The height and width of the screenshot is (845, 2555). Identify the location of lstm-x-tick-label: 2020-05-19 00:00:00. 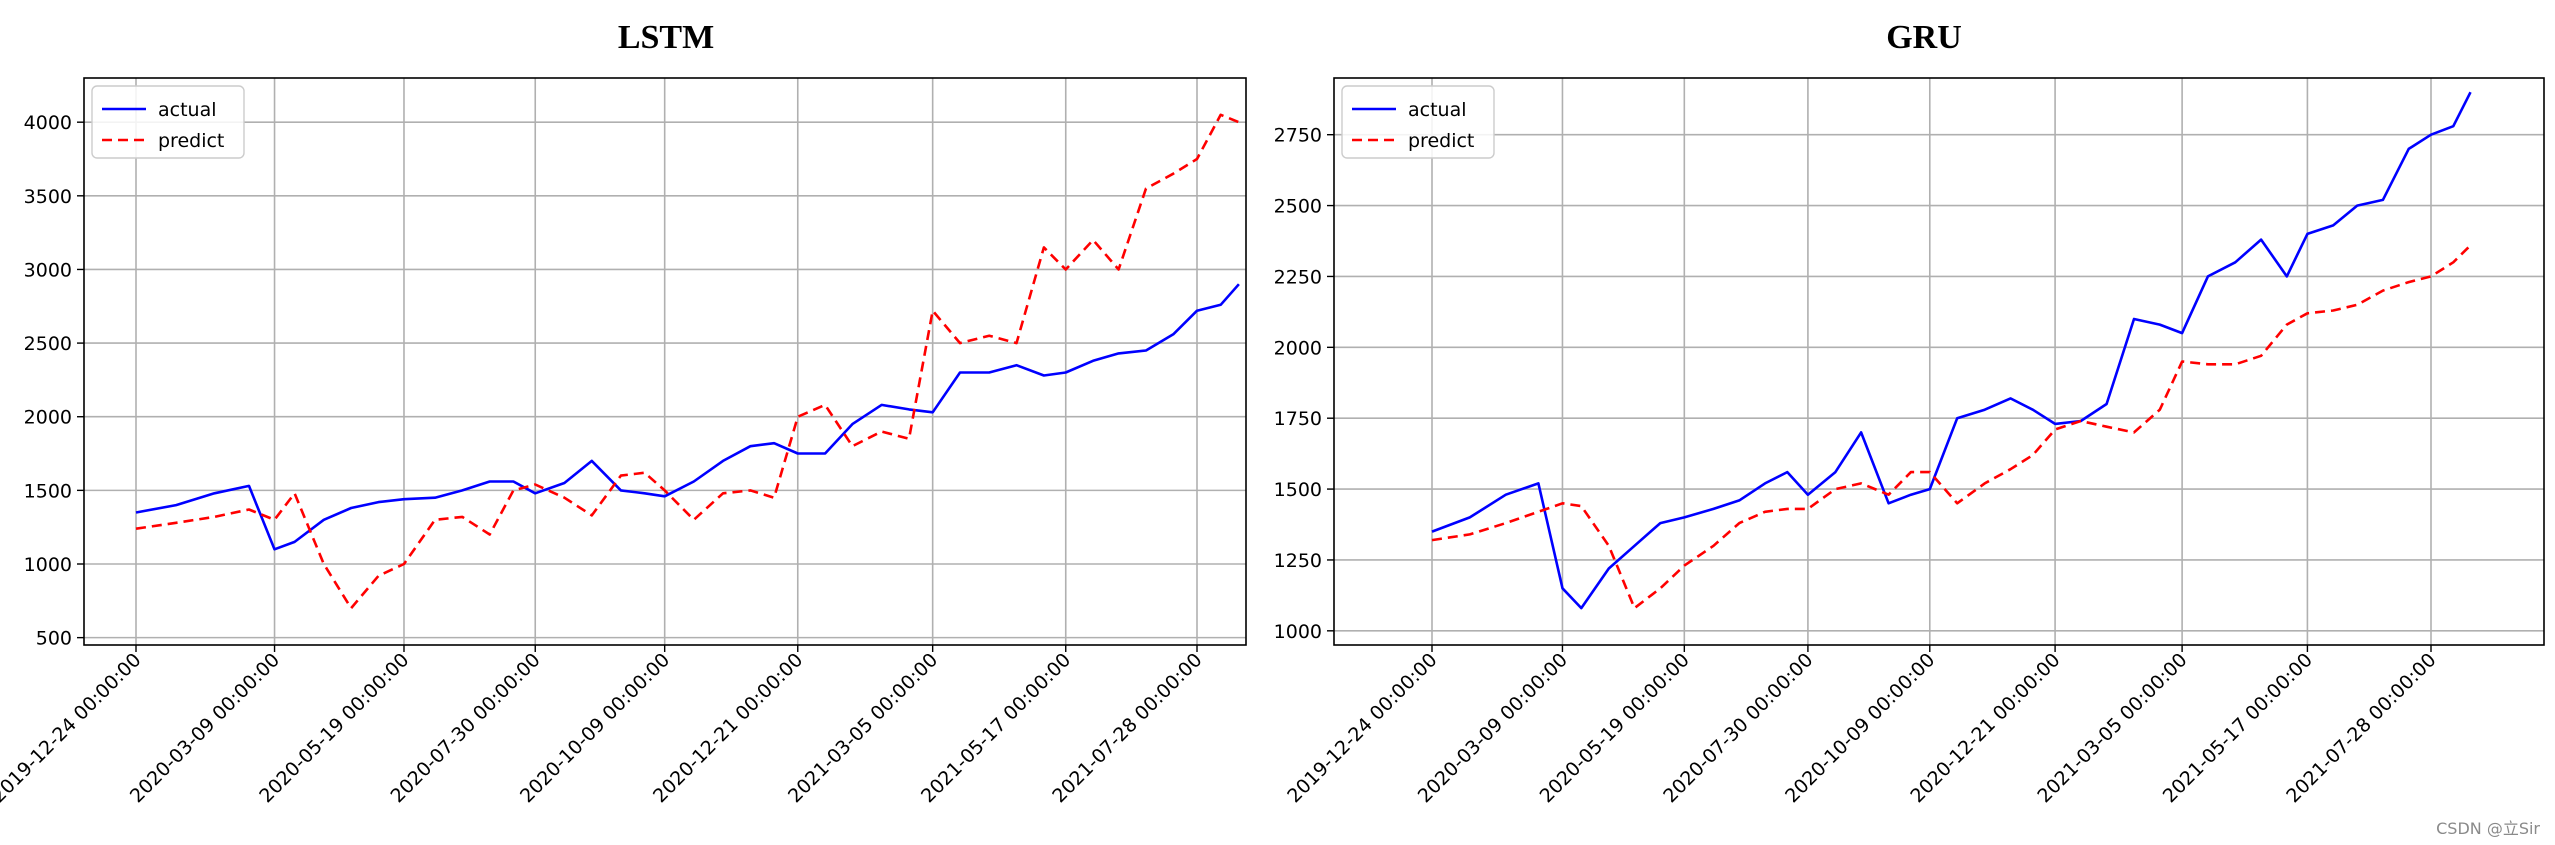
(334, 728).